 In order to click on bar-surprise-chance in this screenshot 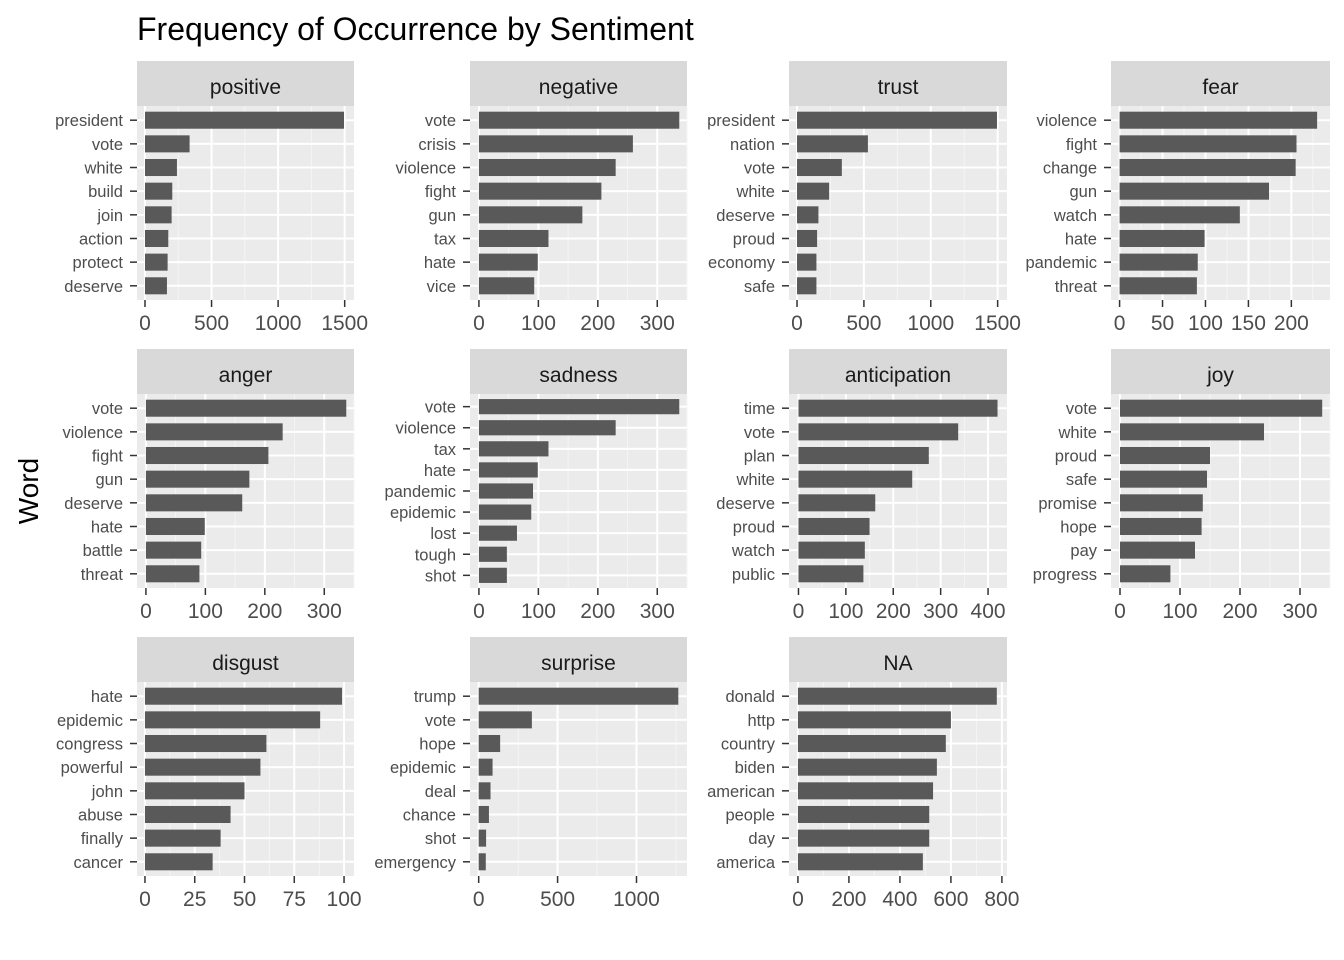, I will do `click(483, 814)`.